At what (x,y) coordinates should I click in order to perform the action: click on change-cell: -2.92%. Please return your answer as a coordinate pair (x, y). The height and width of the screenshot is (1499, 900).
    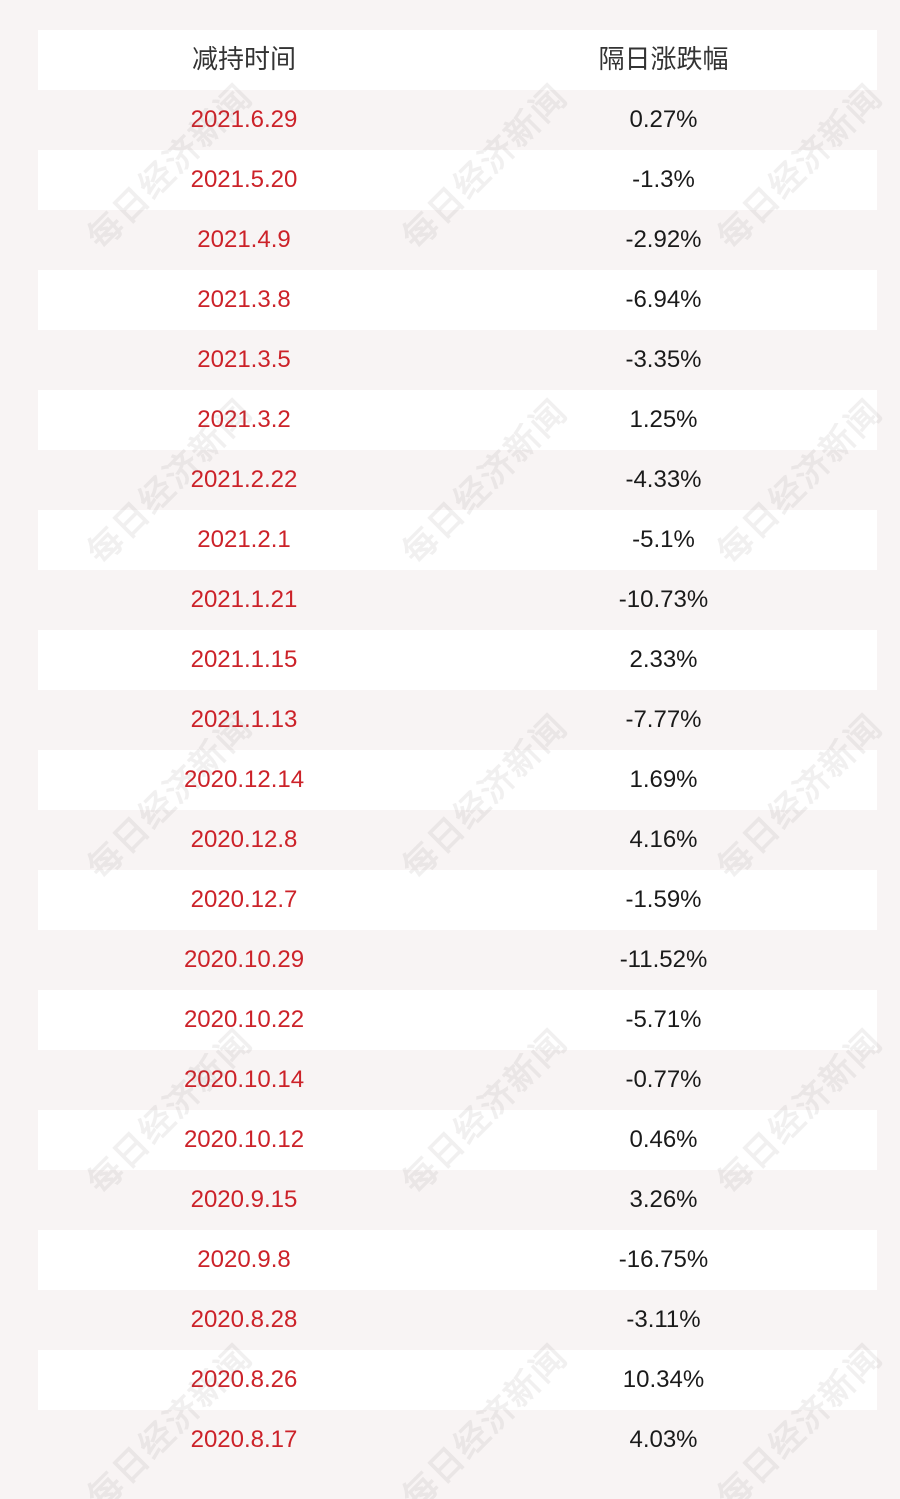
    Looking at the image, I should click on (663, 239).